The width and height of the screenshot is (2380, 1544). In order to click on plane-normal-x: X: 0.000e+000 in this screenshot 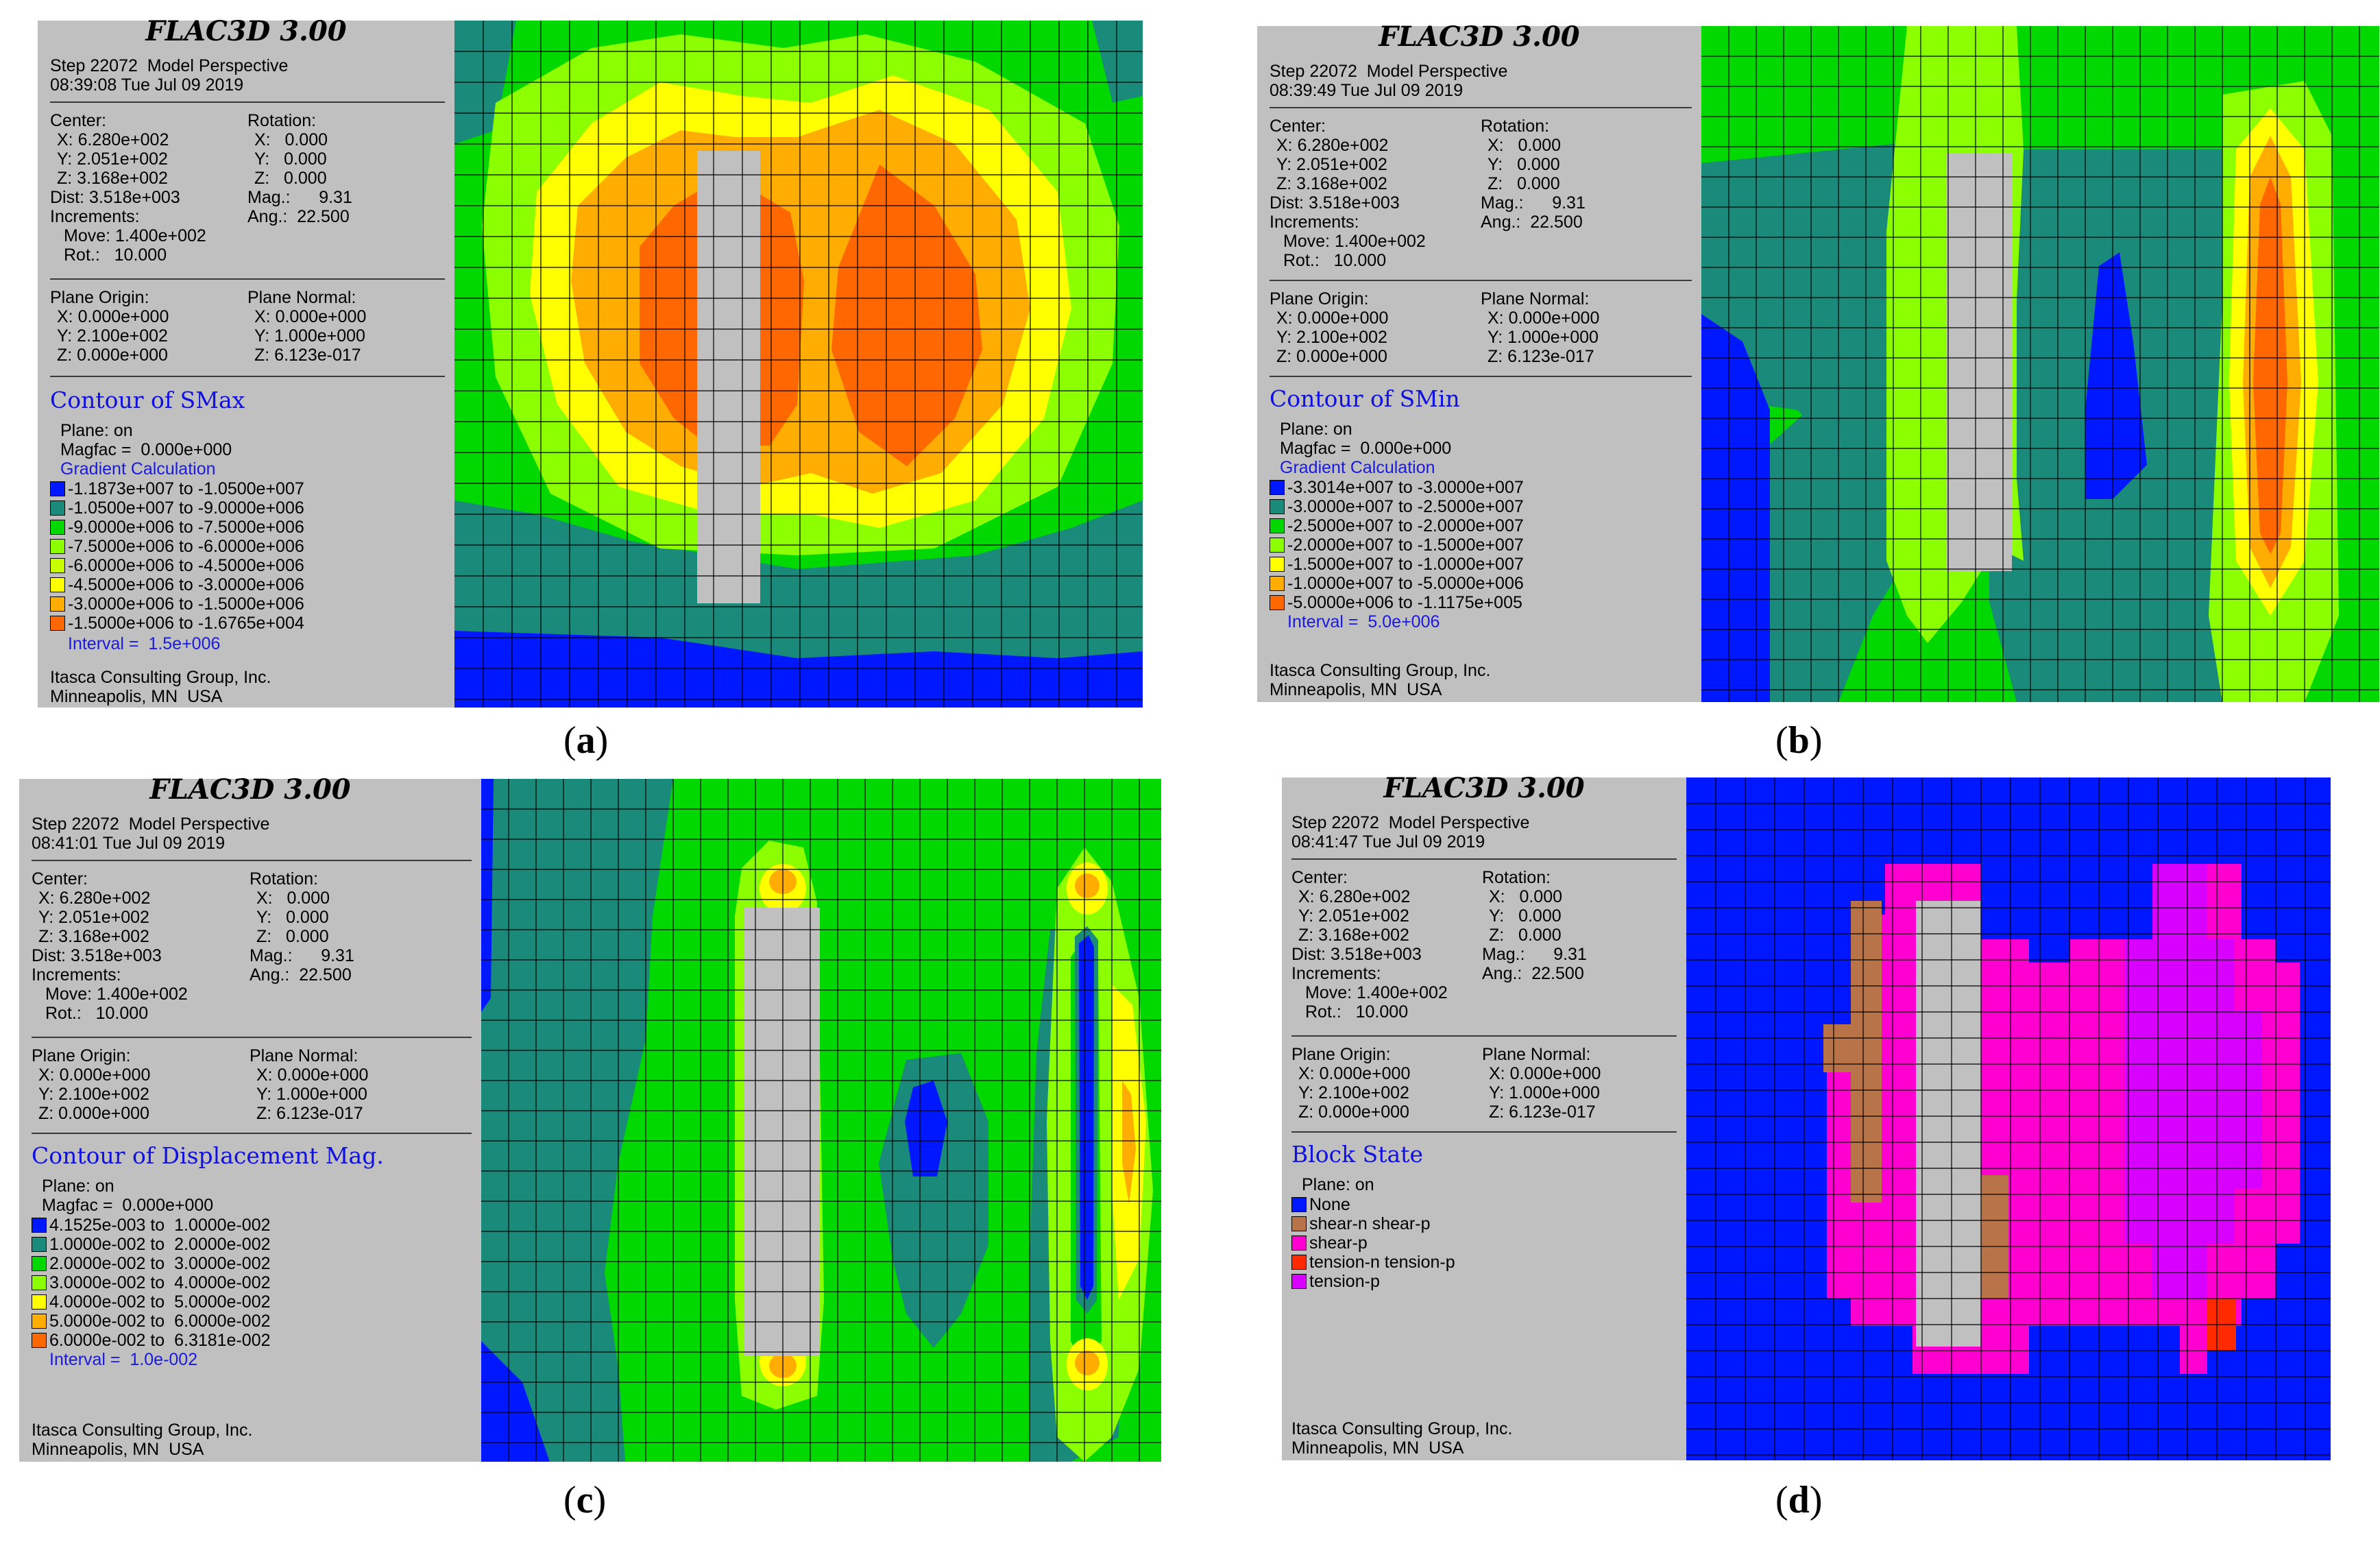, I will do `click(312, 1075)`.